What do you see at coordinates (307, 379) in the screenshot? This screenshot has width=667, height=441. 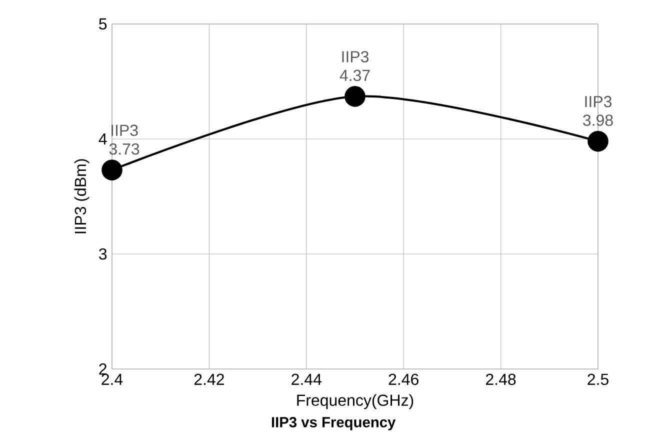 I see `x-tick-label: 2.44` at bounding box center [307, 379].